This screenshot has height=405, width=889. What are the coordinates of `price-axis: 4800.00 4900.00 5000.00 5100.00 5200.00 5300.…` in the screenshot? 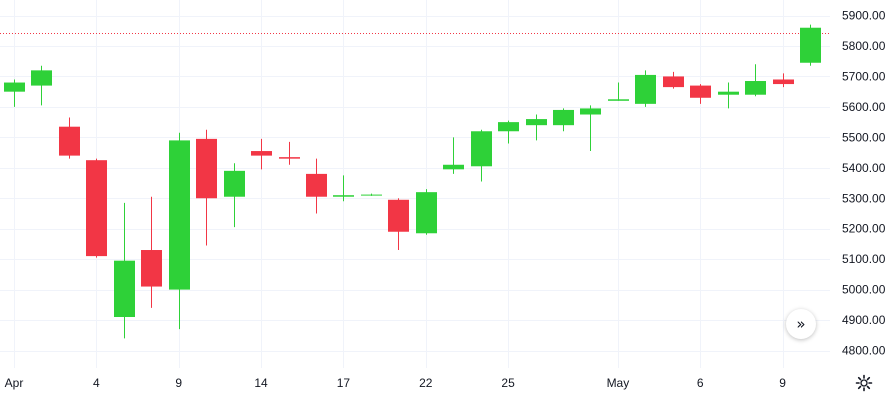 It's located at (864, 183).